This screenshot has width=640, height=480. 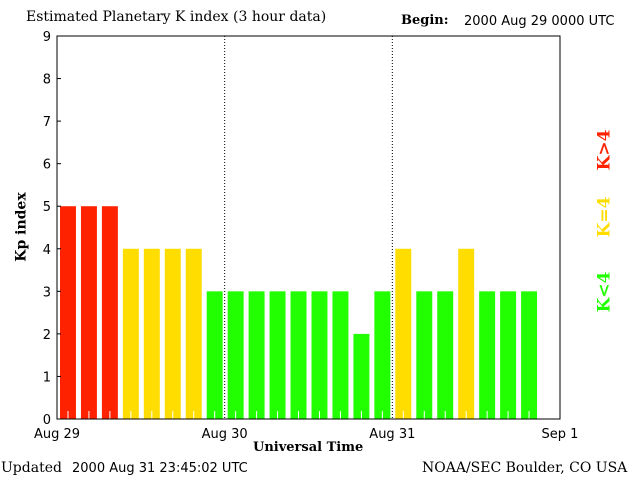 What do you see at coordinates (392, 434) in the screenshot?
I see `x-tick-label: Aug 31` at bounding box center [392, 434].